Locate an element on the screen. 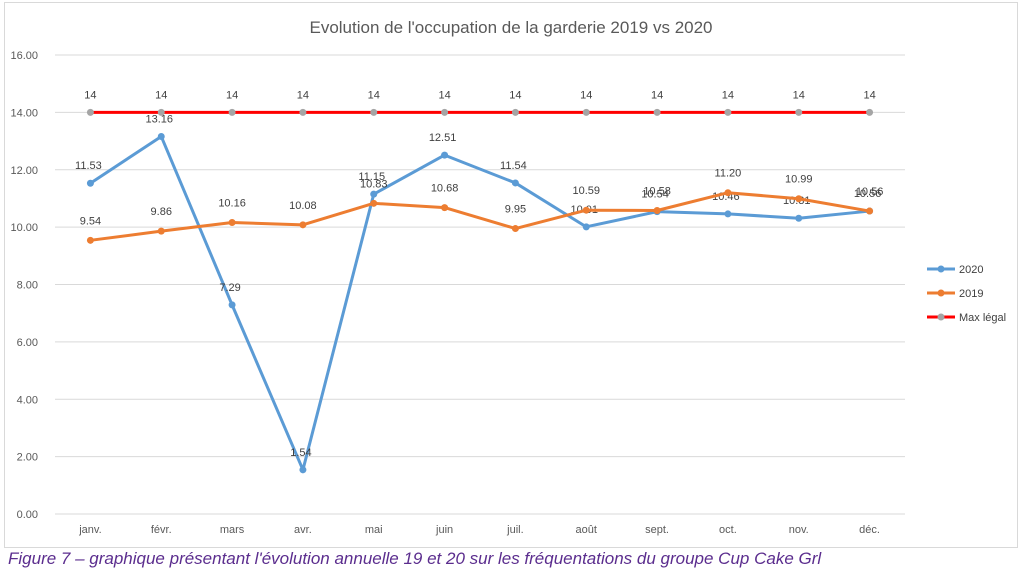  y-tick-label: 4.00 is located at coordinates (27, 400).